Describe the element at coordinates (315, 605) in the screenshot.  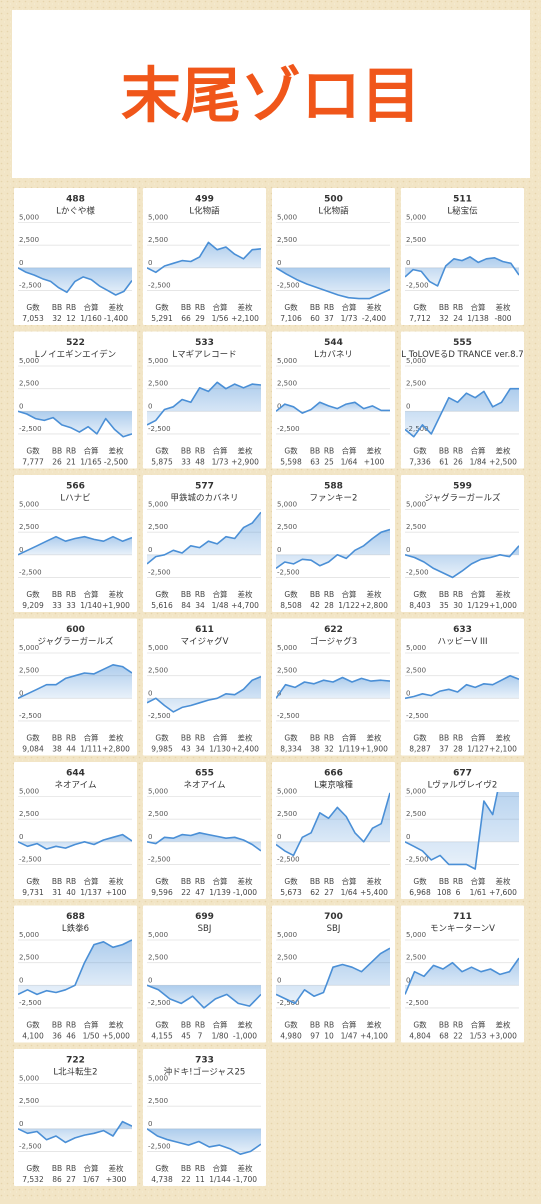
I see `stat-value: 42` at that location.